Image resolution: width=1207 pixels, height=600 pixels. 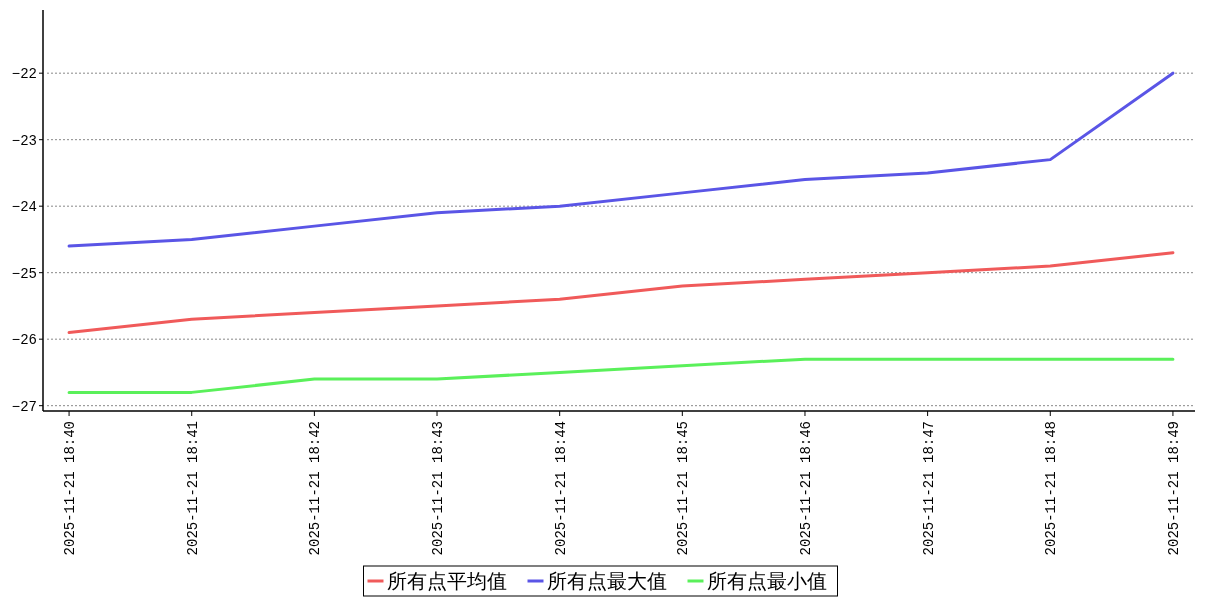 I want to click on x-tick-label: 2025-11-21 18:49, so click(x=1173, y=488).